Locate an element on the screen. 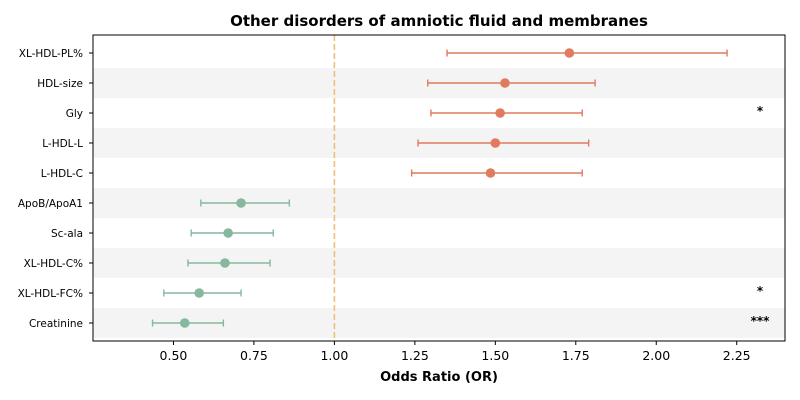 This screenshot has width=800, height=400. significance-labels: ***** is located at coordinates (761, 216).